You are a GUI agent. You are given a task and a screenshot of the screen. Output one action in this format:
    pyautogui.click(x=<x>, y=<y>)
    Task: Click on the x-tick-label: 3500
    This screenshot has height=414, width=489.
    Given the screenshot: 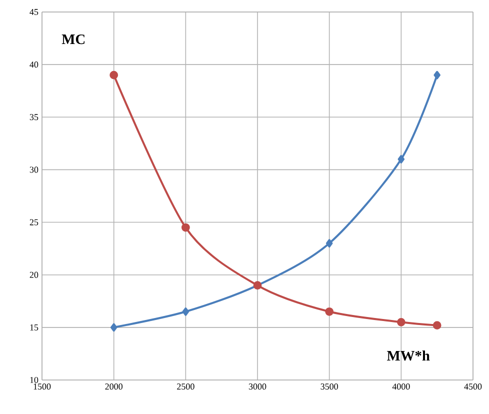 What is the action you would take?
    pyautogui.click(x=329, y=387)
    